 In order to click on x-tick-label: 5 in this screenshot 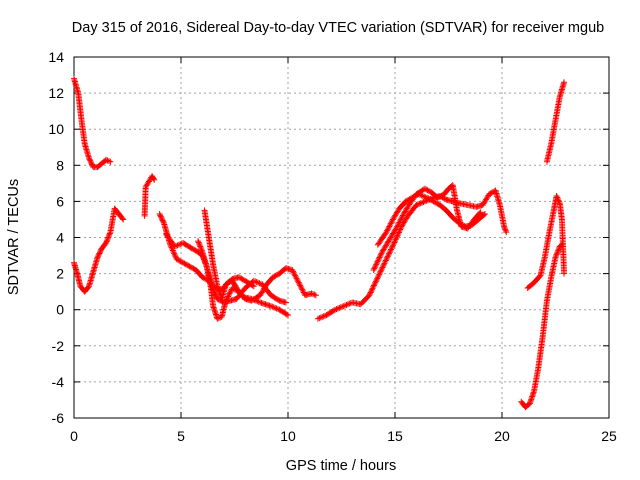, I will do `click(181, 436)`.